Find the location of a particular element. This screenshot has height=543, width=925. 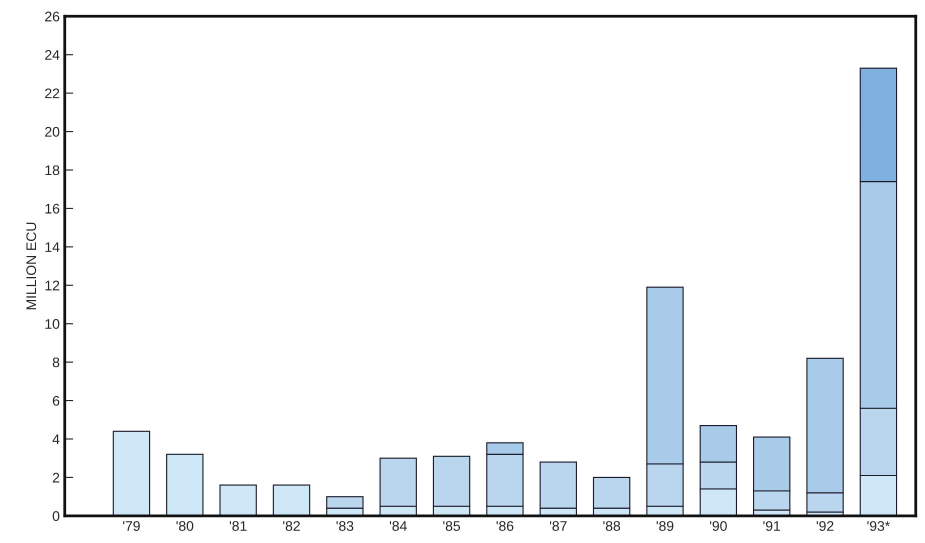

y-tick-label: 12 is located at coordinates (53, 285).